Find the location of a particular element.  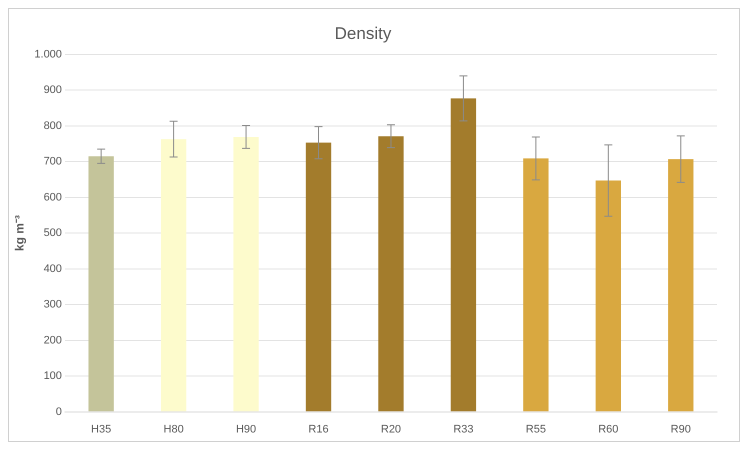

y-tick-label: 700 is located at coordinates (53, 162).